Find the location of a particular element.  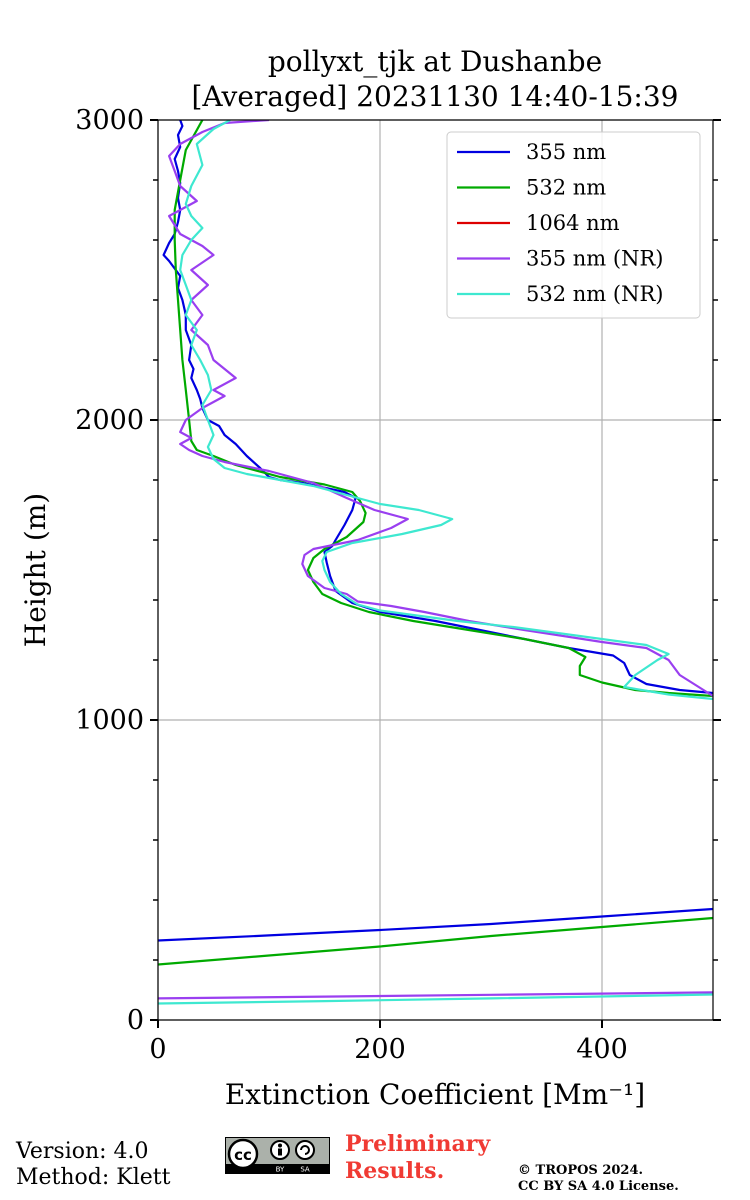

sa-share-icon is located at coordinates (305, 1150).